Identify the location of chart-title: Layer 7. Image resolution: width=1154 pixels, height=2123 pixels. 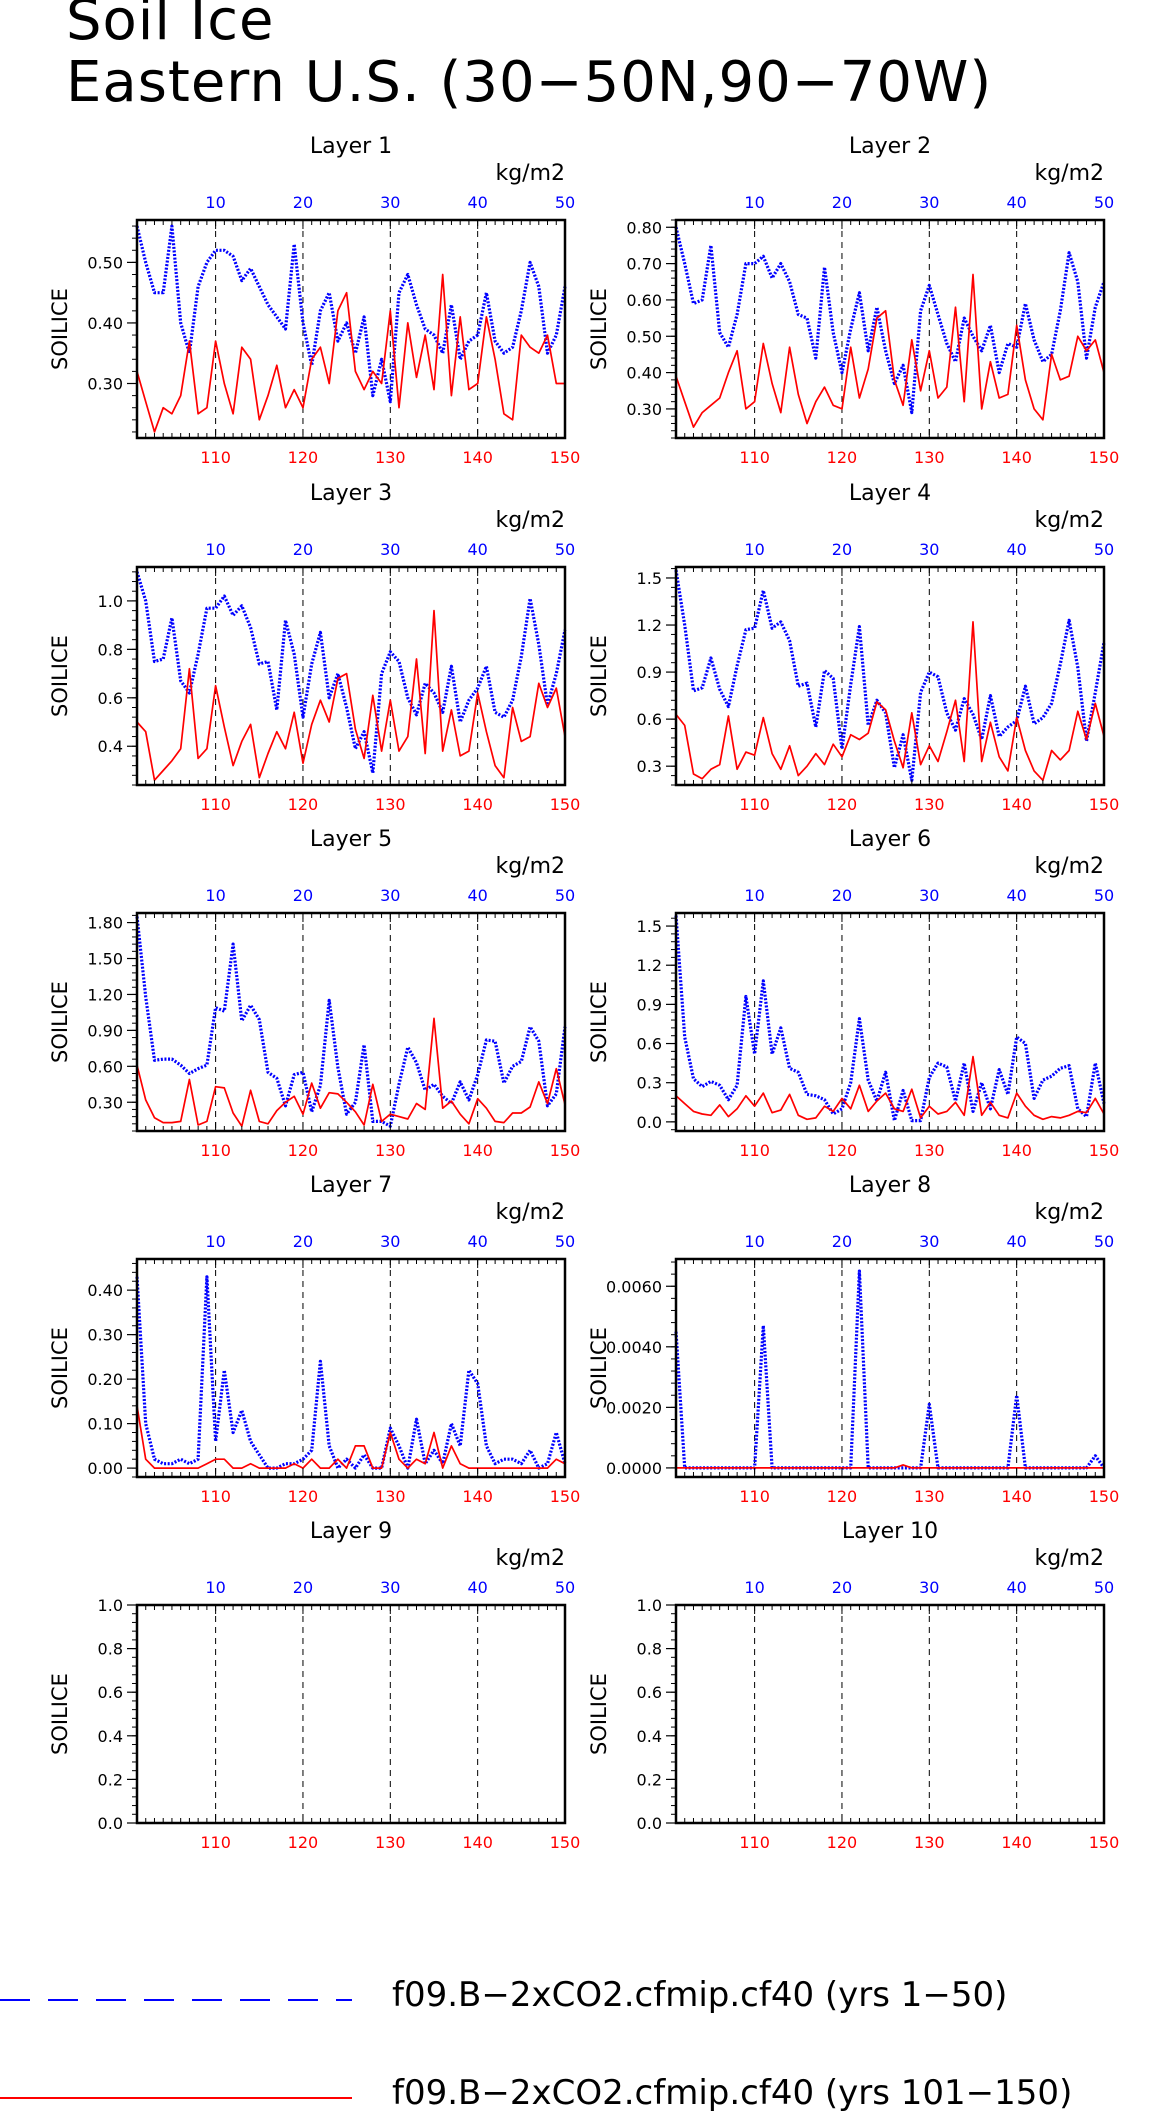
(351, 1185).